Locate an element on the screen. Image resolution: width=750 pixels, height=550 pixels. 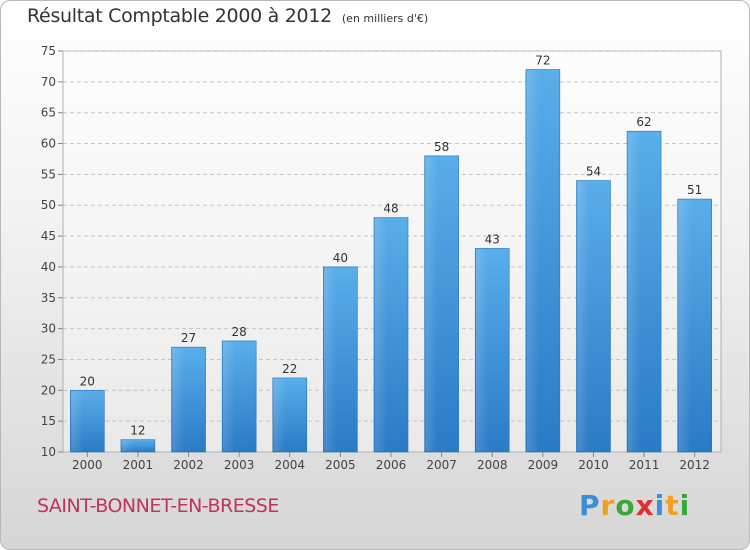
logo-letter: P is located at coordinates (590, 505).